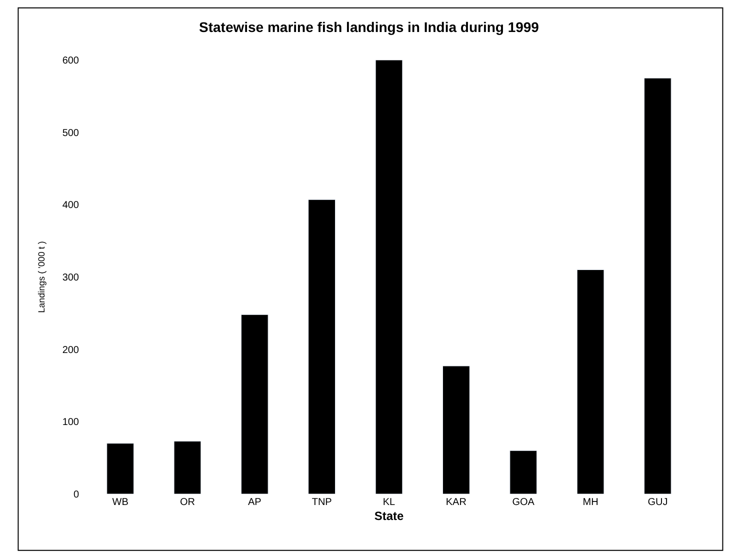 This screenshot has width=738, height=554. Describe the element at coordinates (369, 26) in the screenshot. I see `chart-title: Statewise marine fish landings in India during 1999` at that location.